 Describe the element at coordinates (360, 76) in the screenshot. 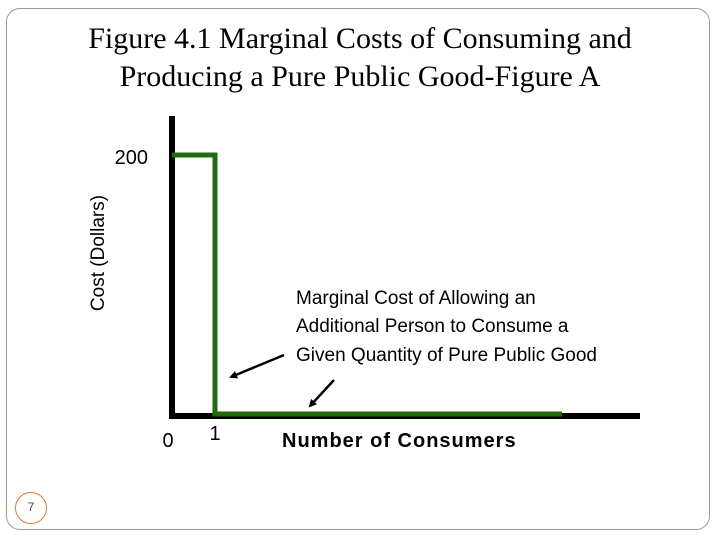

I see `title-line-2: Producing a Pure Public Good-Figure A` at that location.